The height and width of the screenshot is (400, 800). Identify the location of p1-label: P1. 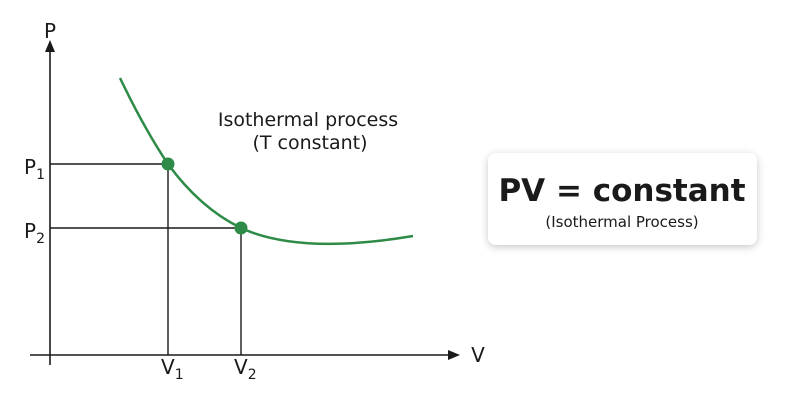
(34, 169).